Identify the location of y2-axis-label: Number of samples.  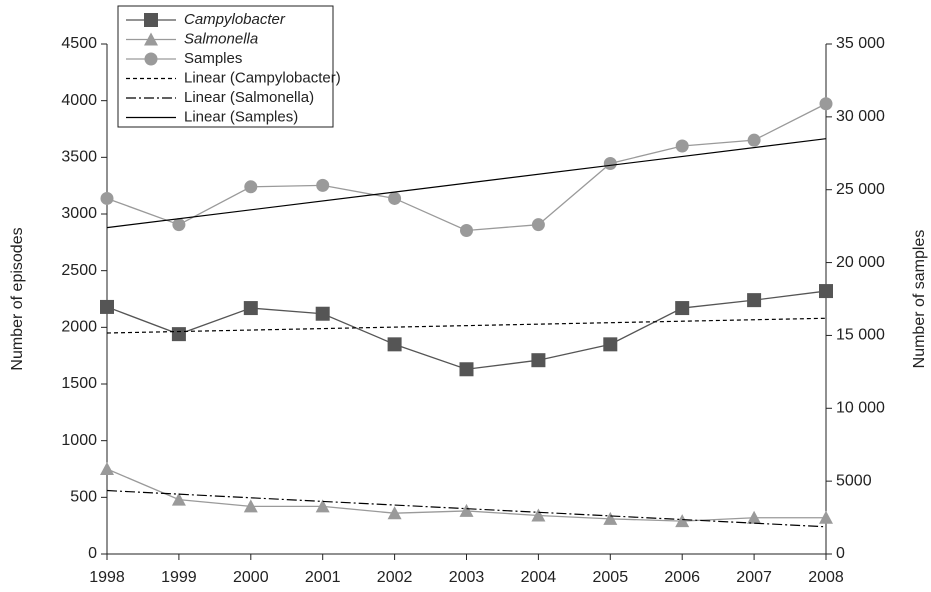
(919, 299).